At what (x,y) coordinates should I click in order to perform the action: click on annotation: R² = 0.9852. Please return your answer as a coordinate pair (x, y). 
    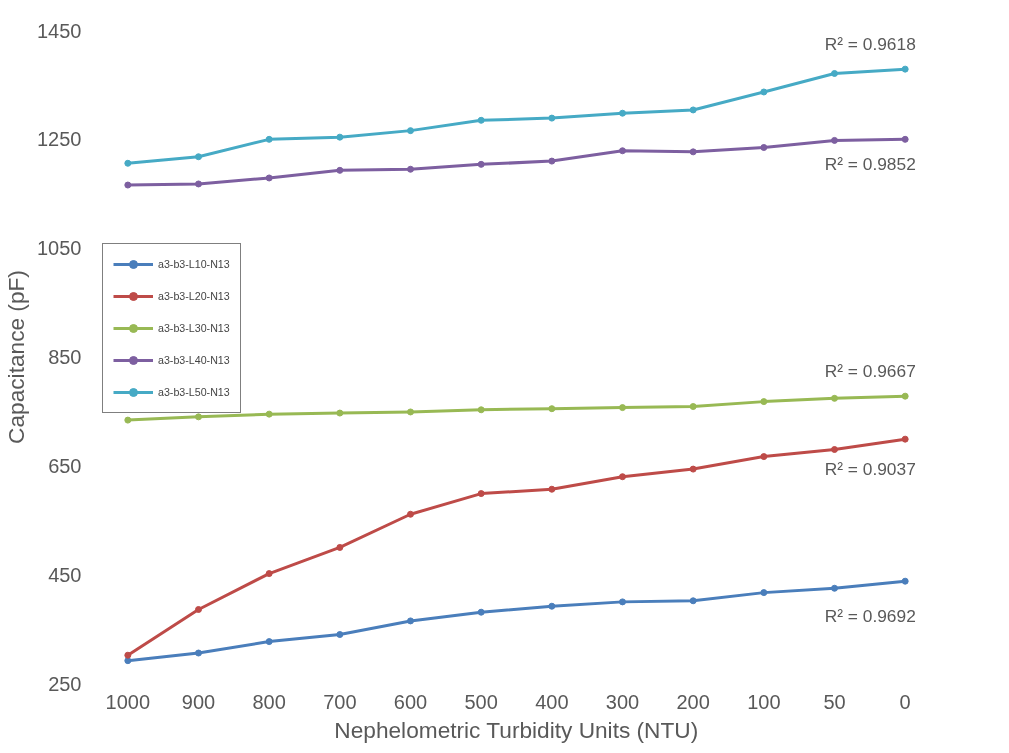
    Looking at the image, I should click on (870, 164).